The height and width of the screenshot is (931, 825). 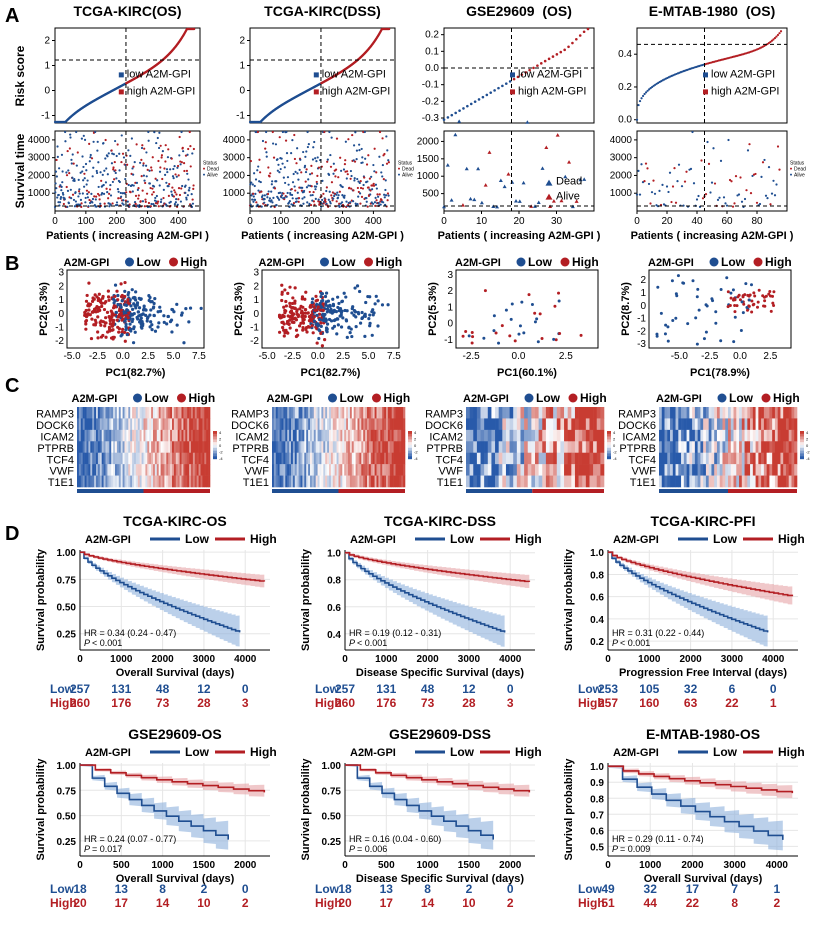 I want to click on y-tick-label: 1000, so click(x=621, y=193).